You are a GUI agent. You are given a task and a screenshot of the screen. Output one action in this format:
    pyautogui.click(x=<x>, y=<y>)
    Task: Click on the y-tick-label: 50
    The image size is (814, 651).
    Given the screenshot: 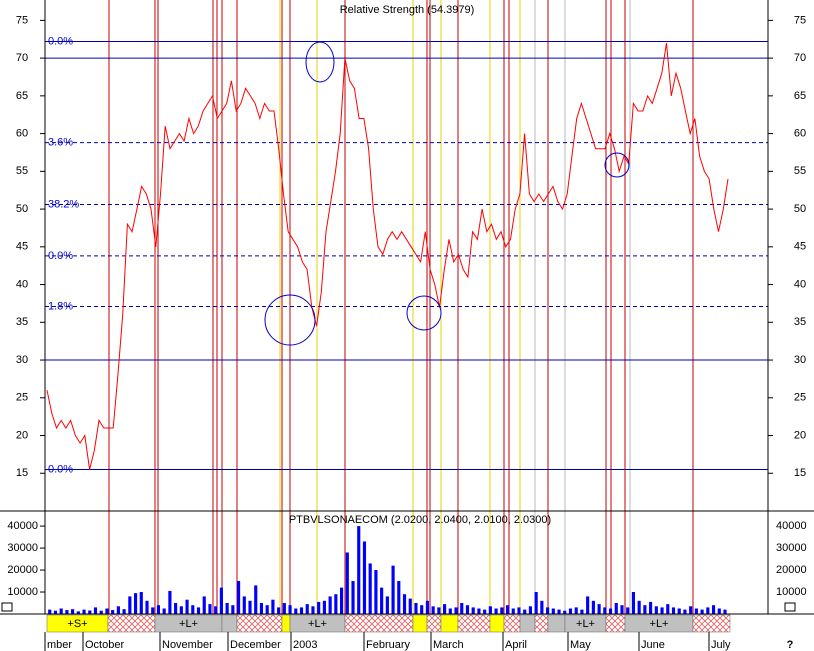 What is the action you would take?
    pyautogui.click(x=22, y=209)
    